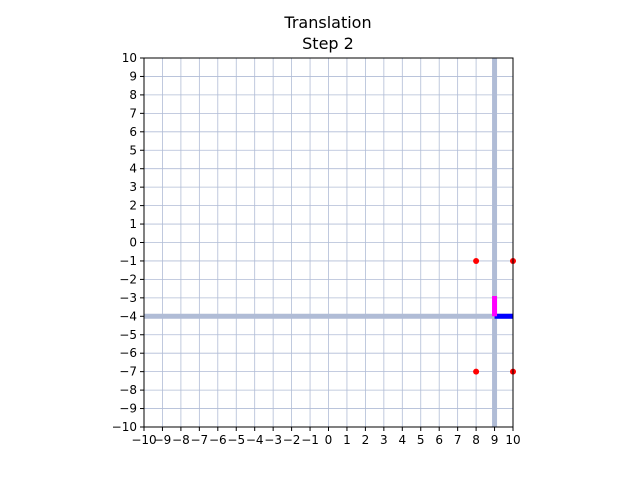 The width and height of the screenshot is (640, 480). What do you see at coordinates (133, 76) in the screenshot?
I see `y-tick-label: 9` at bounding box center [133, 76].